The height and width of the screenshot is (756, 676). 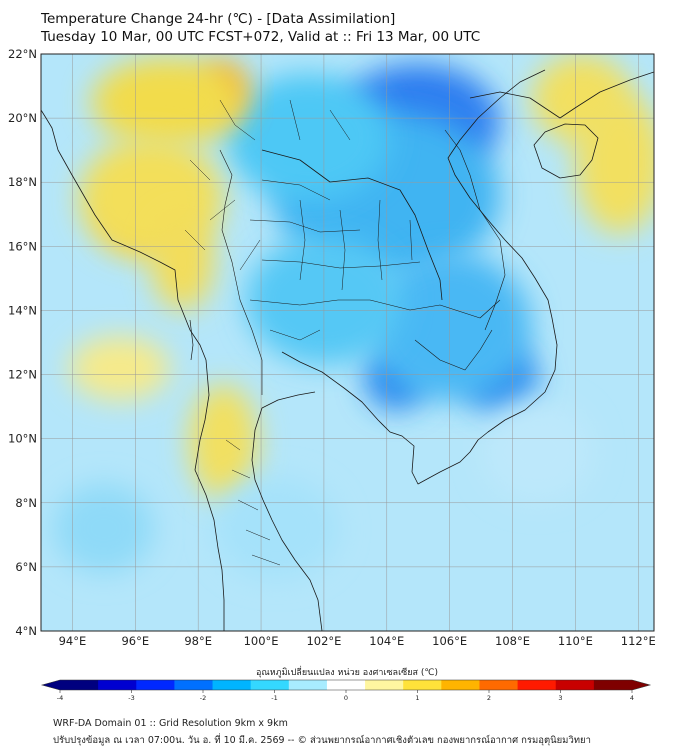 I want to click on colorbar-tick-label: 1, so click(x=417, y=698).